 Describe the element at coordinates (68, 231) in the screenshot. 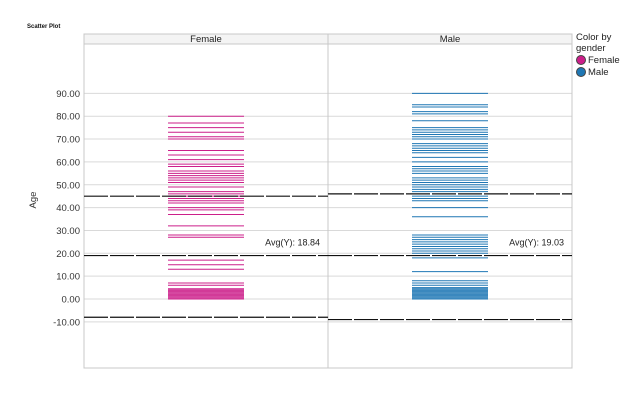

I see `y-tick-label: 30.00` at that location.